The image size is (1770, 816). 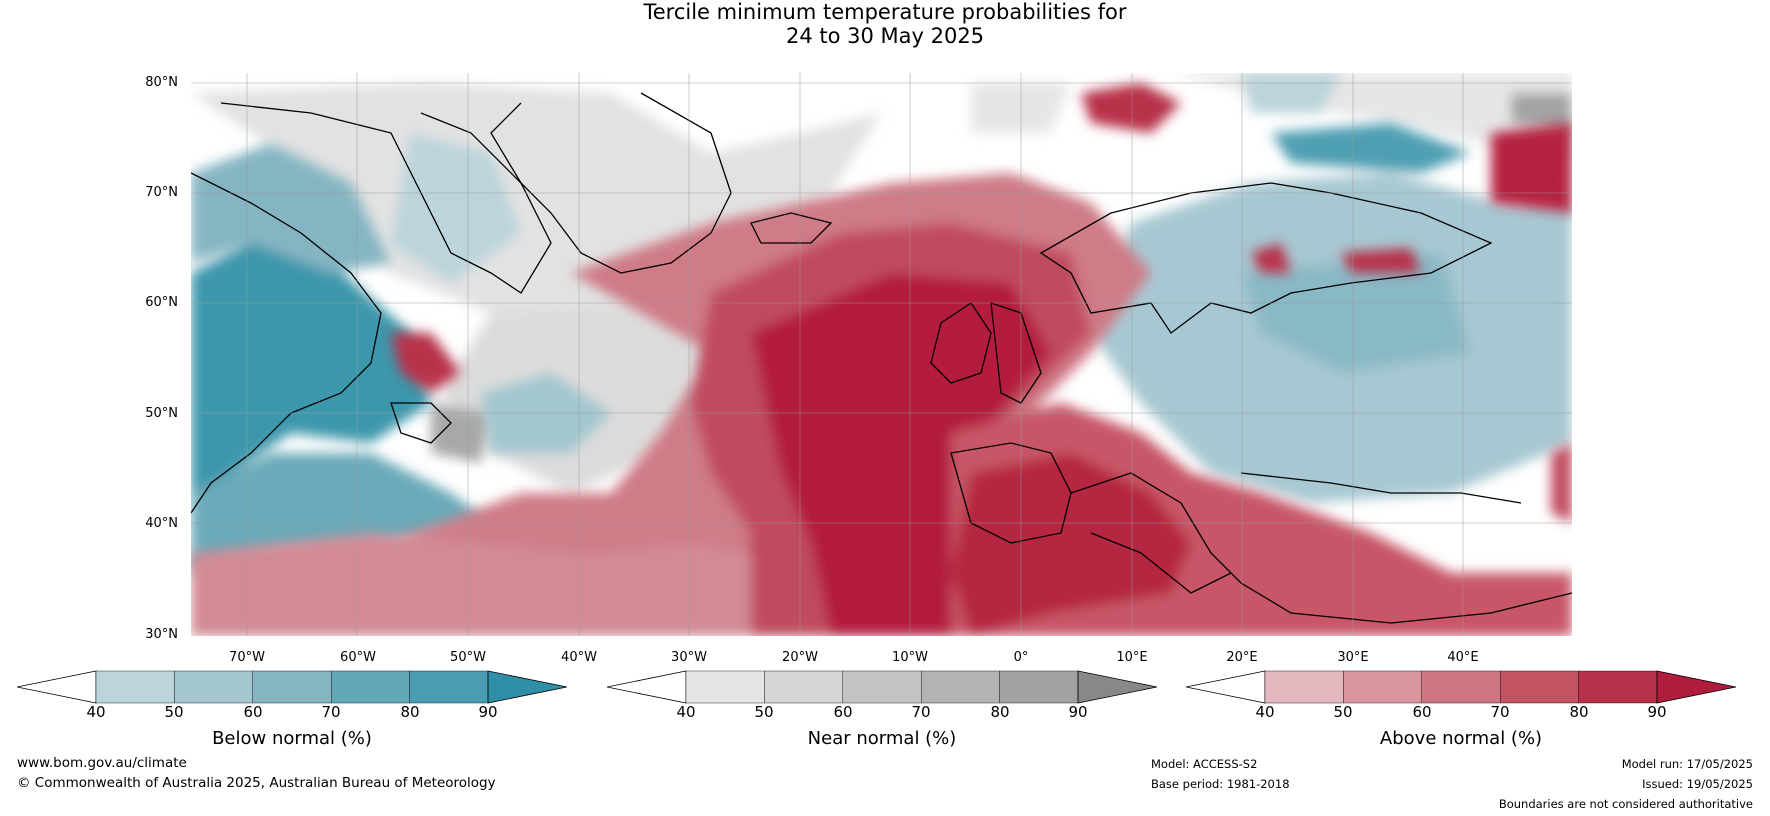 I want to click on below-tick-80: 80, so click(x=410, y=712).